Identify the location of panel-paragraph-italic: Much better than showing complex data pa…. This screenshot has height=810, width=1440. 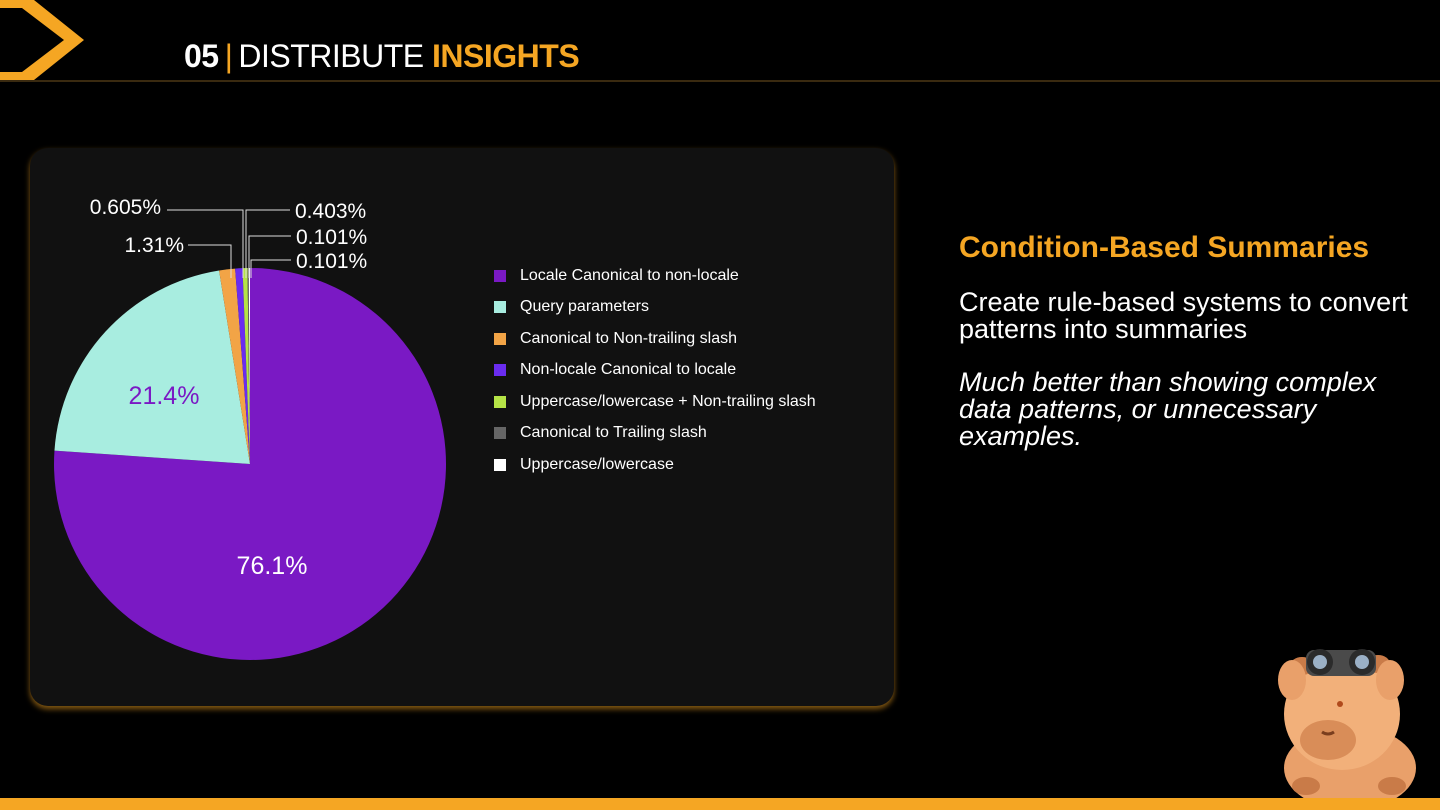
(1168, 409).